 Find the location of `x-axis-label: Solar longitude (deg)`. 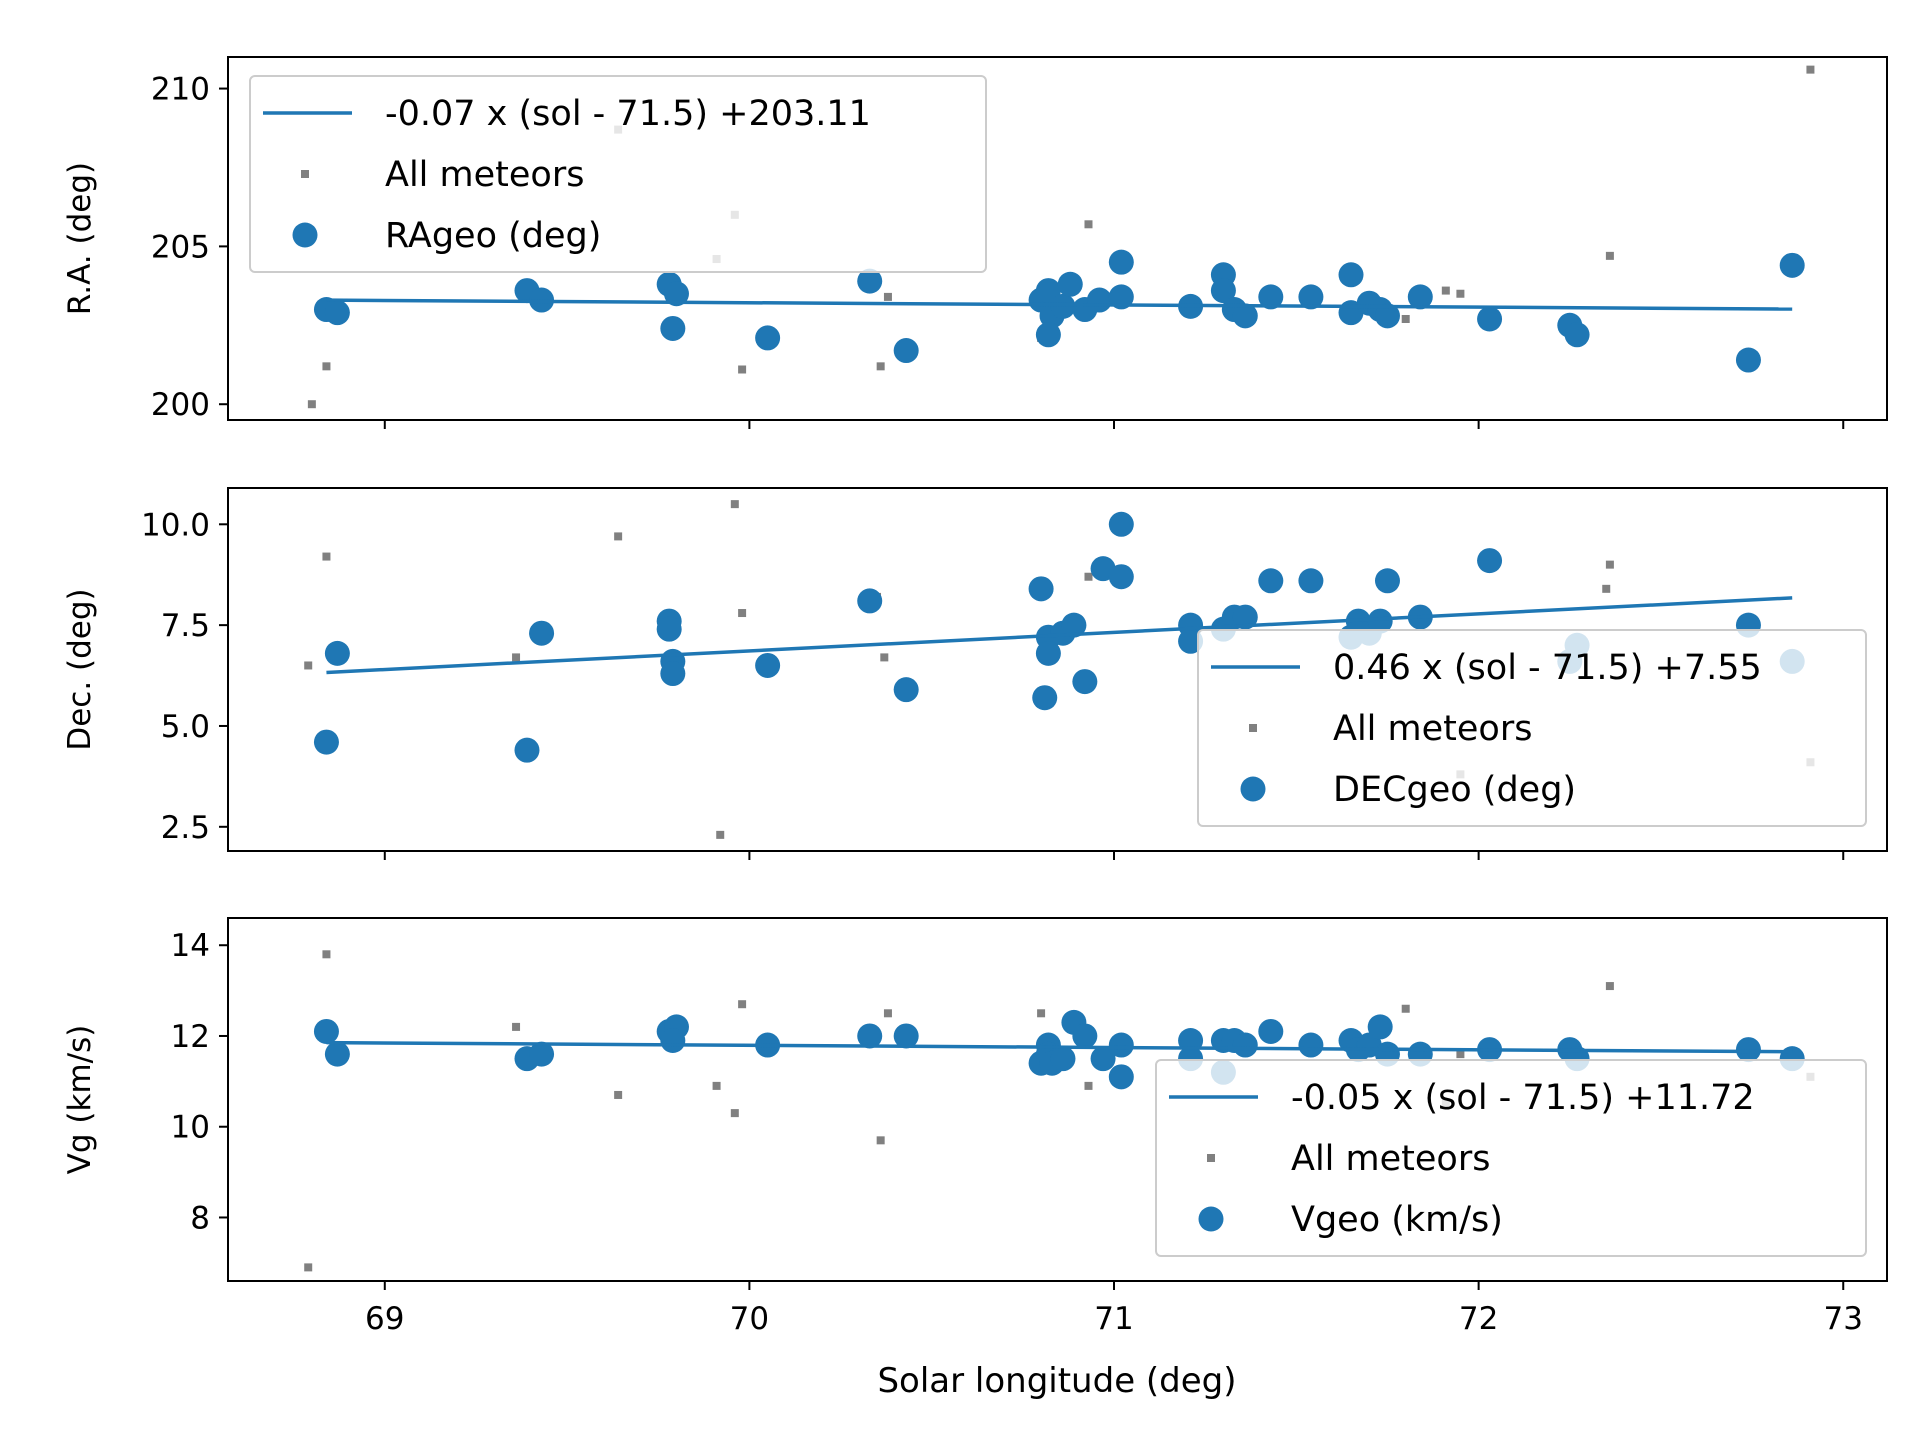

x-axis-label: Solar longitude (deg) is located at coordinates (1056, 1381).